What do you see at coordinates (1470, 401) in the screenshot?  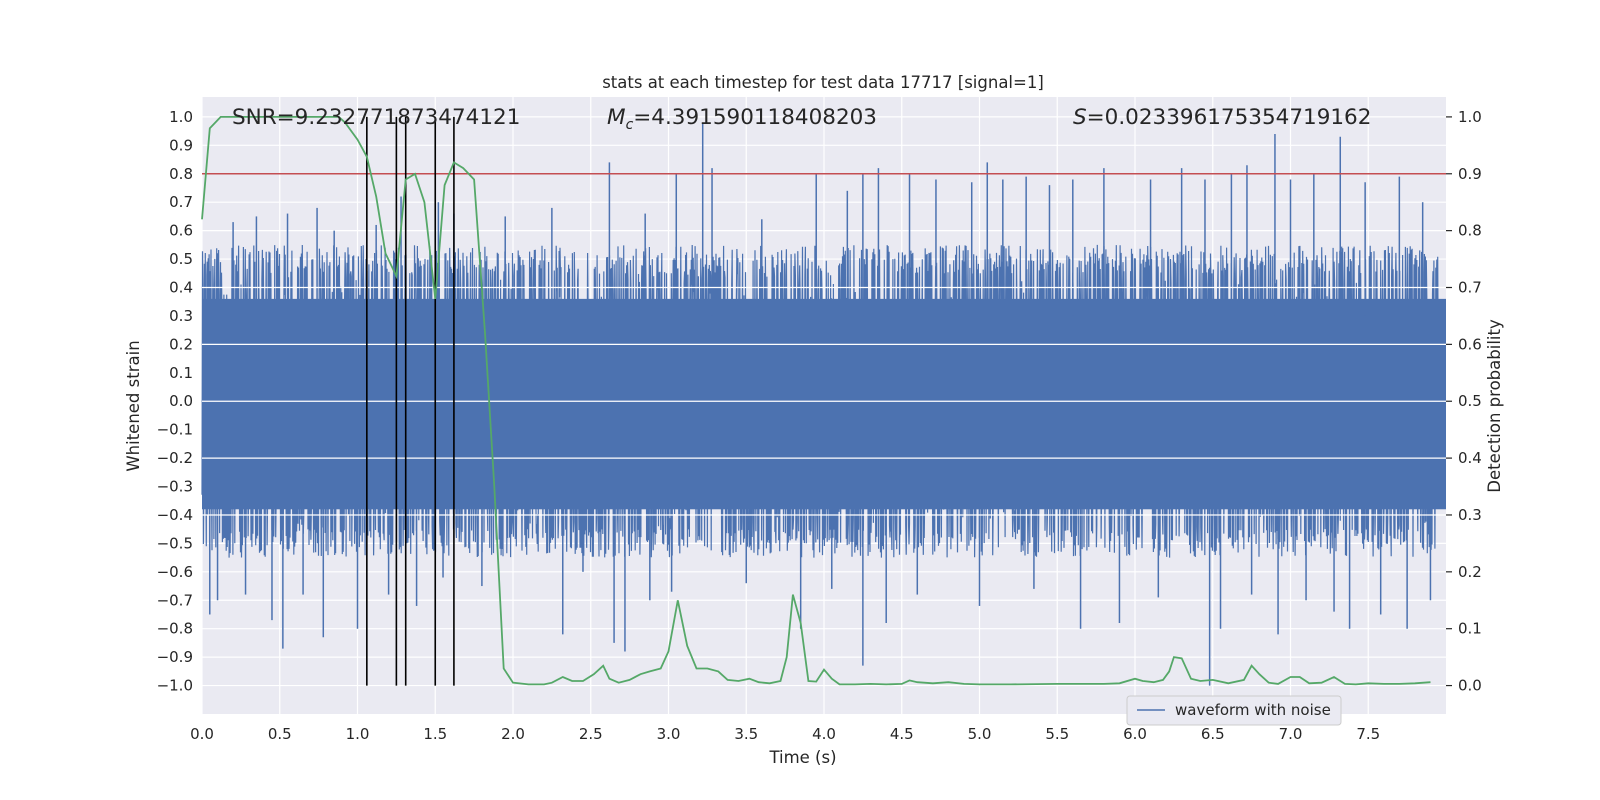 I see `y-right-tick-label: 0.5` at bounding box center [1470, 401].